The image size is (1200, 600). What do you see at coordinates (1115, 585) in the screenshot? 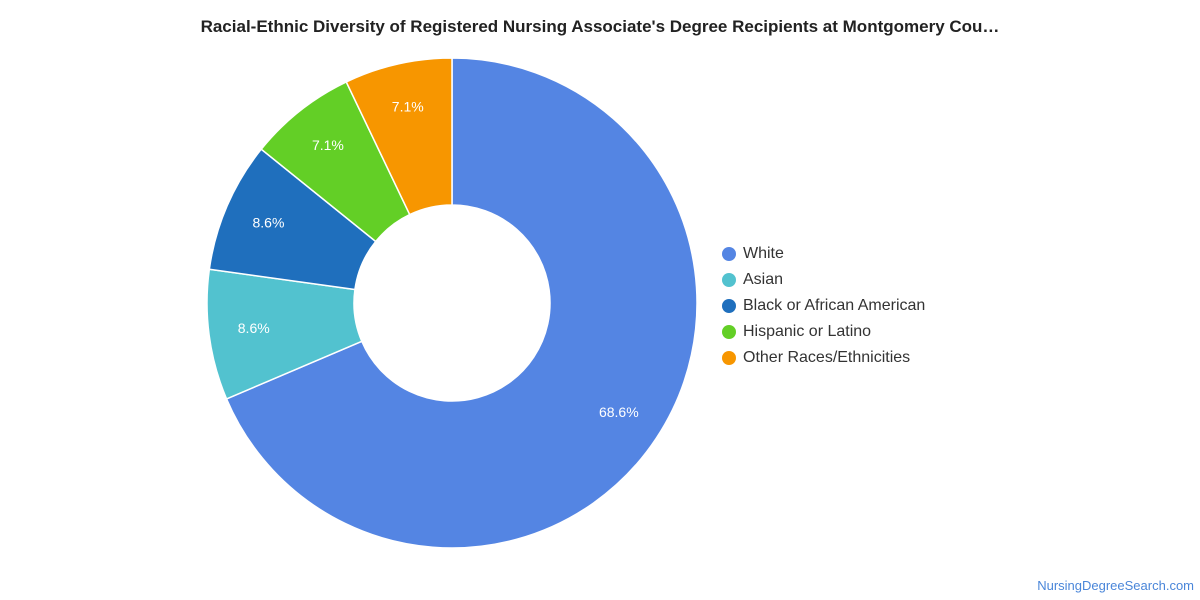
I see `source-credit-link: NursingDegreeSearch.com` at bounding box center [1115, 585].